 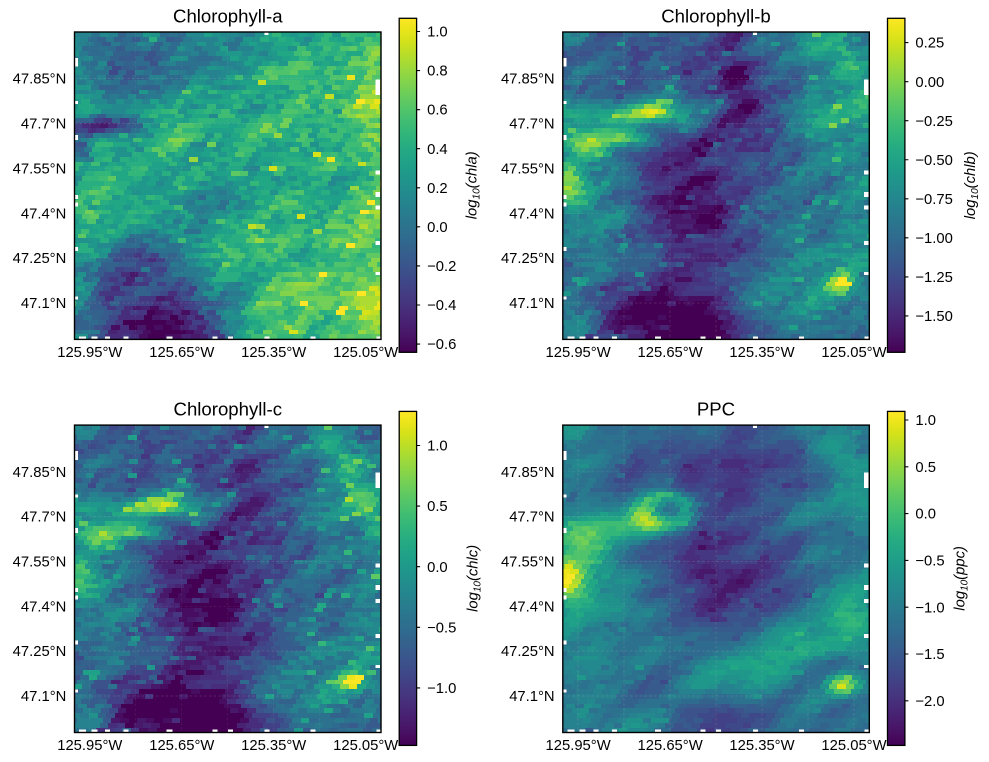 I want to click on svg-text: Chlorophyll-c, so click(x=228, y=409).